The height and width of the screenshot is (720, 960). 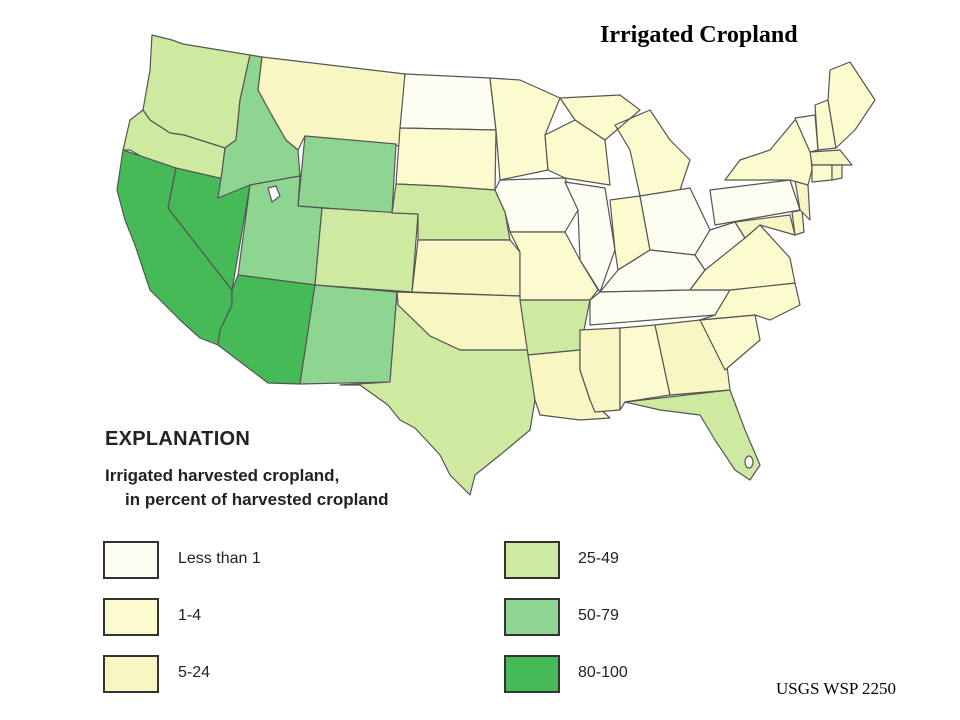 What do you see at coordinates (536, 205) in the screenshot?
I see `state-iowa` at bounding box center [536, 205].